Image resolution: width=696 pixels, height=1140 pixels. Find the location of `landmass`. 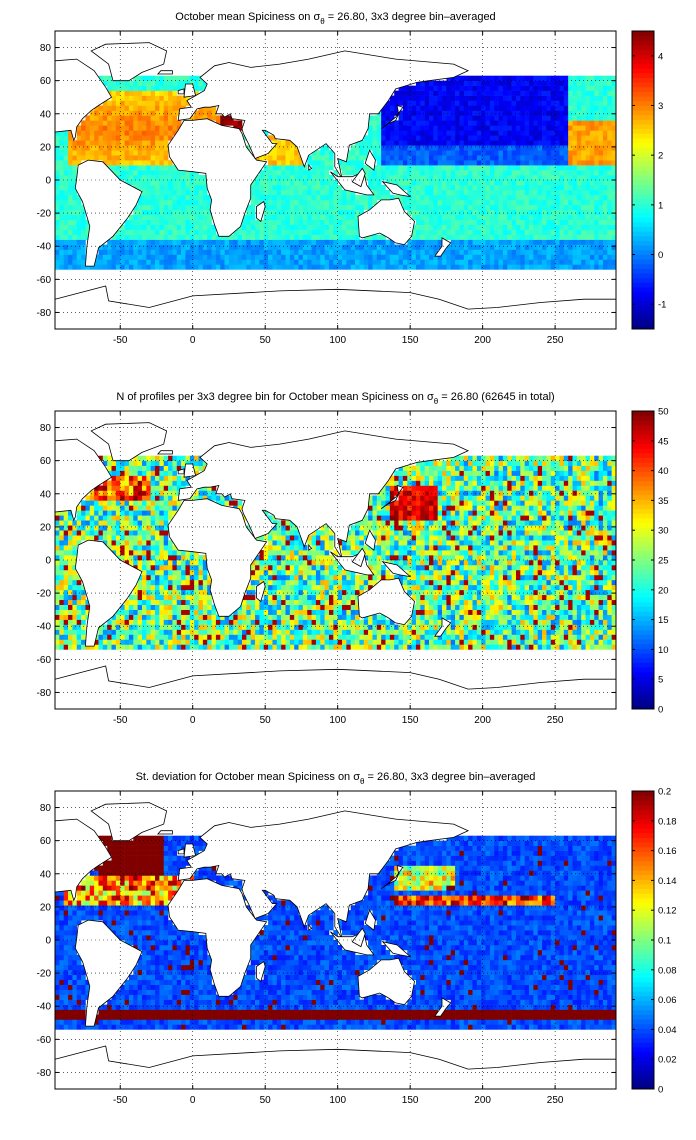

landmass is located at coordinates (370, 160).